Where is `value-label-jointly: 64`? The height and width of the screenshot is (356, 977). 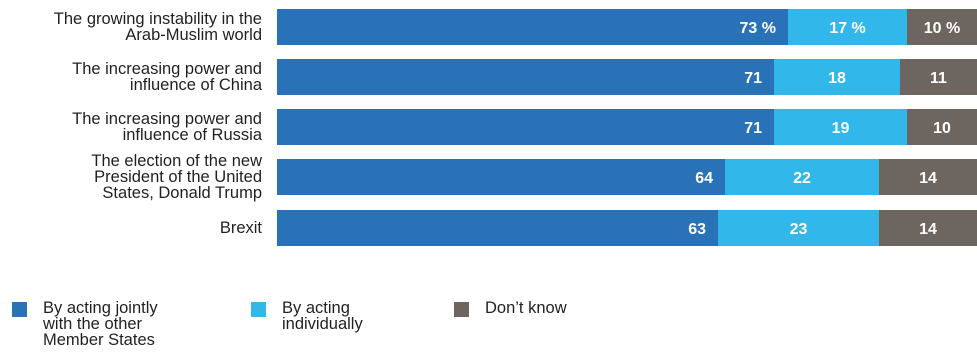 value-label-jointly: 64 is located at coordinates (704, 178).